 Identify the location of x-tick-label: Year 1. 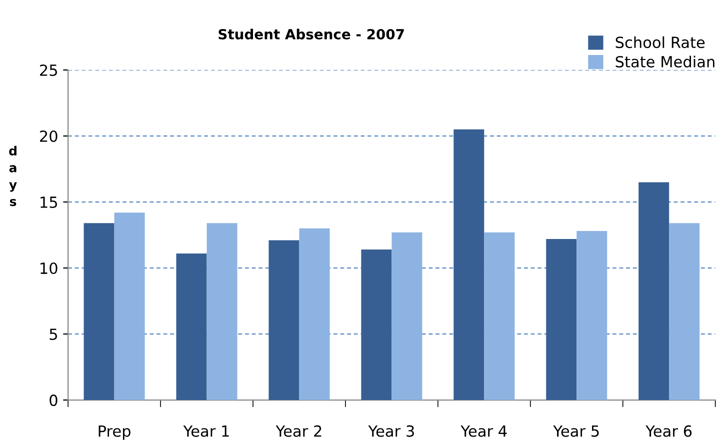
(206, 431).